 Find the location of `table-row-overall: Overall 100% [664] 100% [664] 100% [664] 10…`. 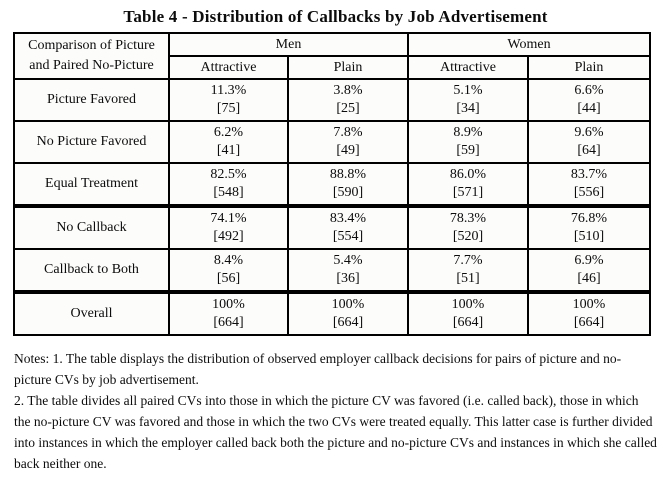

table-row-overall: Overall 100% [664] 100% [664] 100% [664] 10… is located at coordinates (332, 313).